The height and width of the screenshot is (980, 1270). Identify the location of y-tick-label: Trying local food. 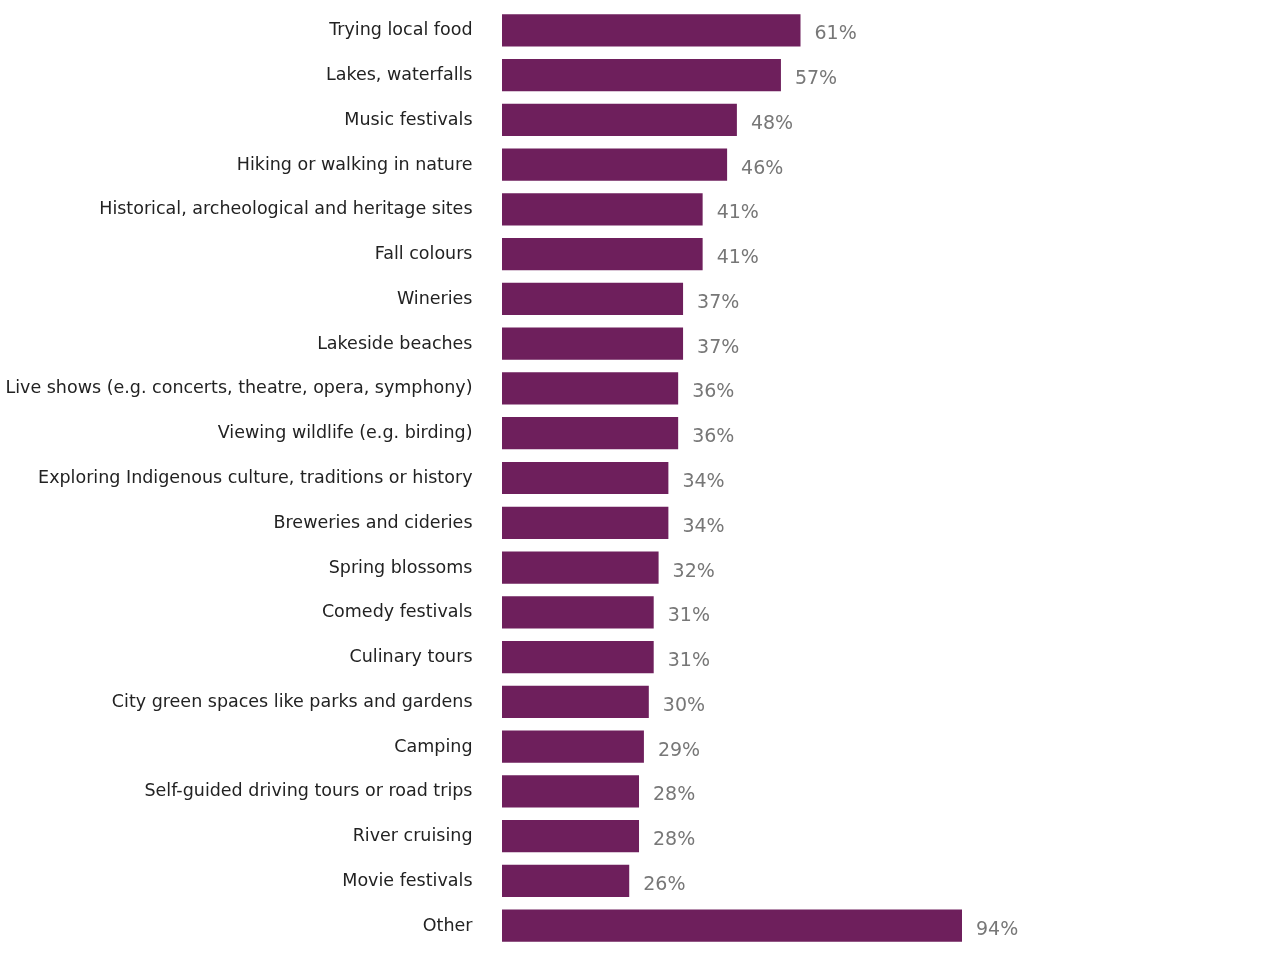
(400, 29).